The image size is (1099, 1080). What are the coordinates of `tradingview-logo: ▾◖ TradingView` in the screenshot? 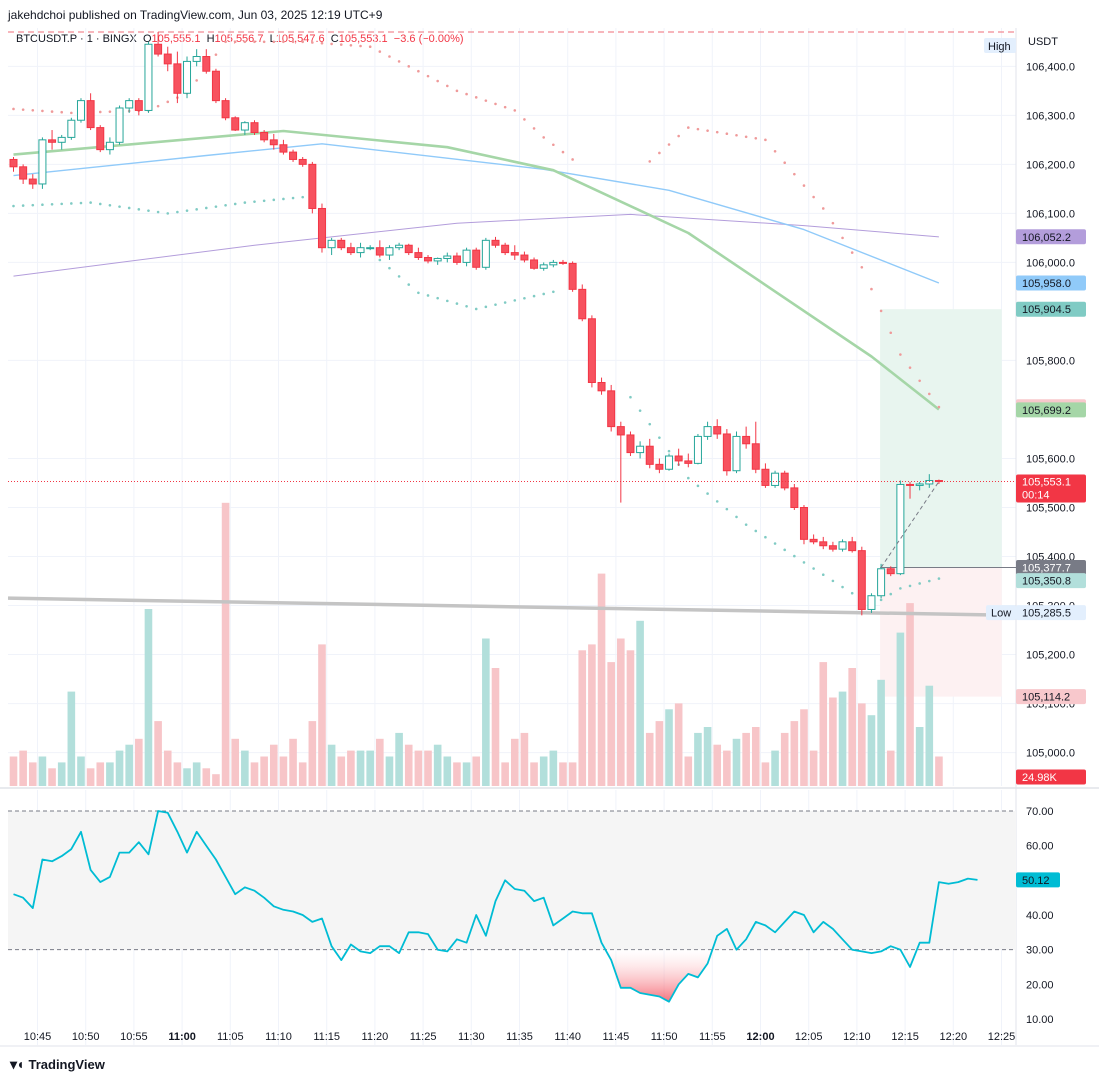 It's located at (57, 1064).